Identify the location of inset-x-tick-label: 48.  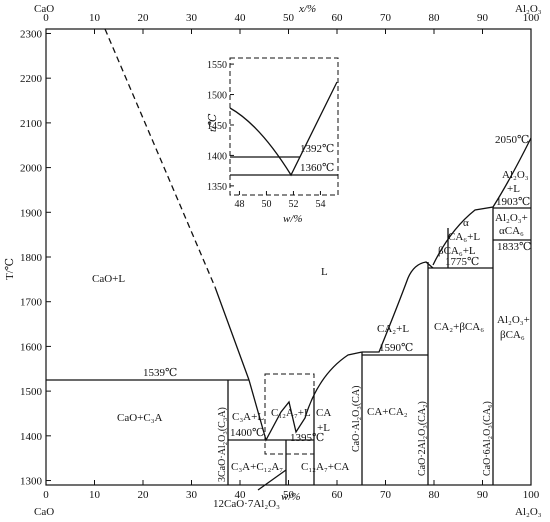
(239, 204).